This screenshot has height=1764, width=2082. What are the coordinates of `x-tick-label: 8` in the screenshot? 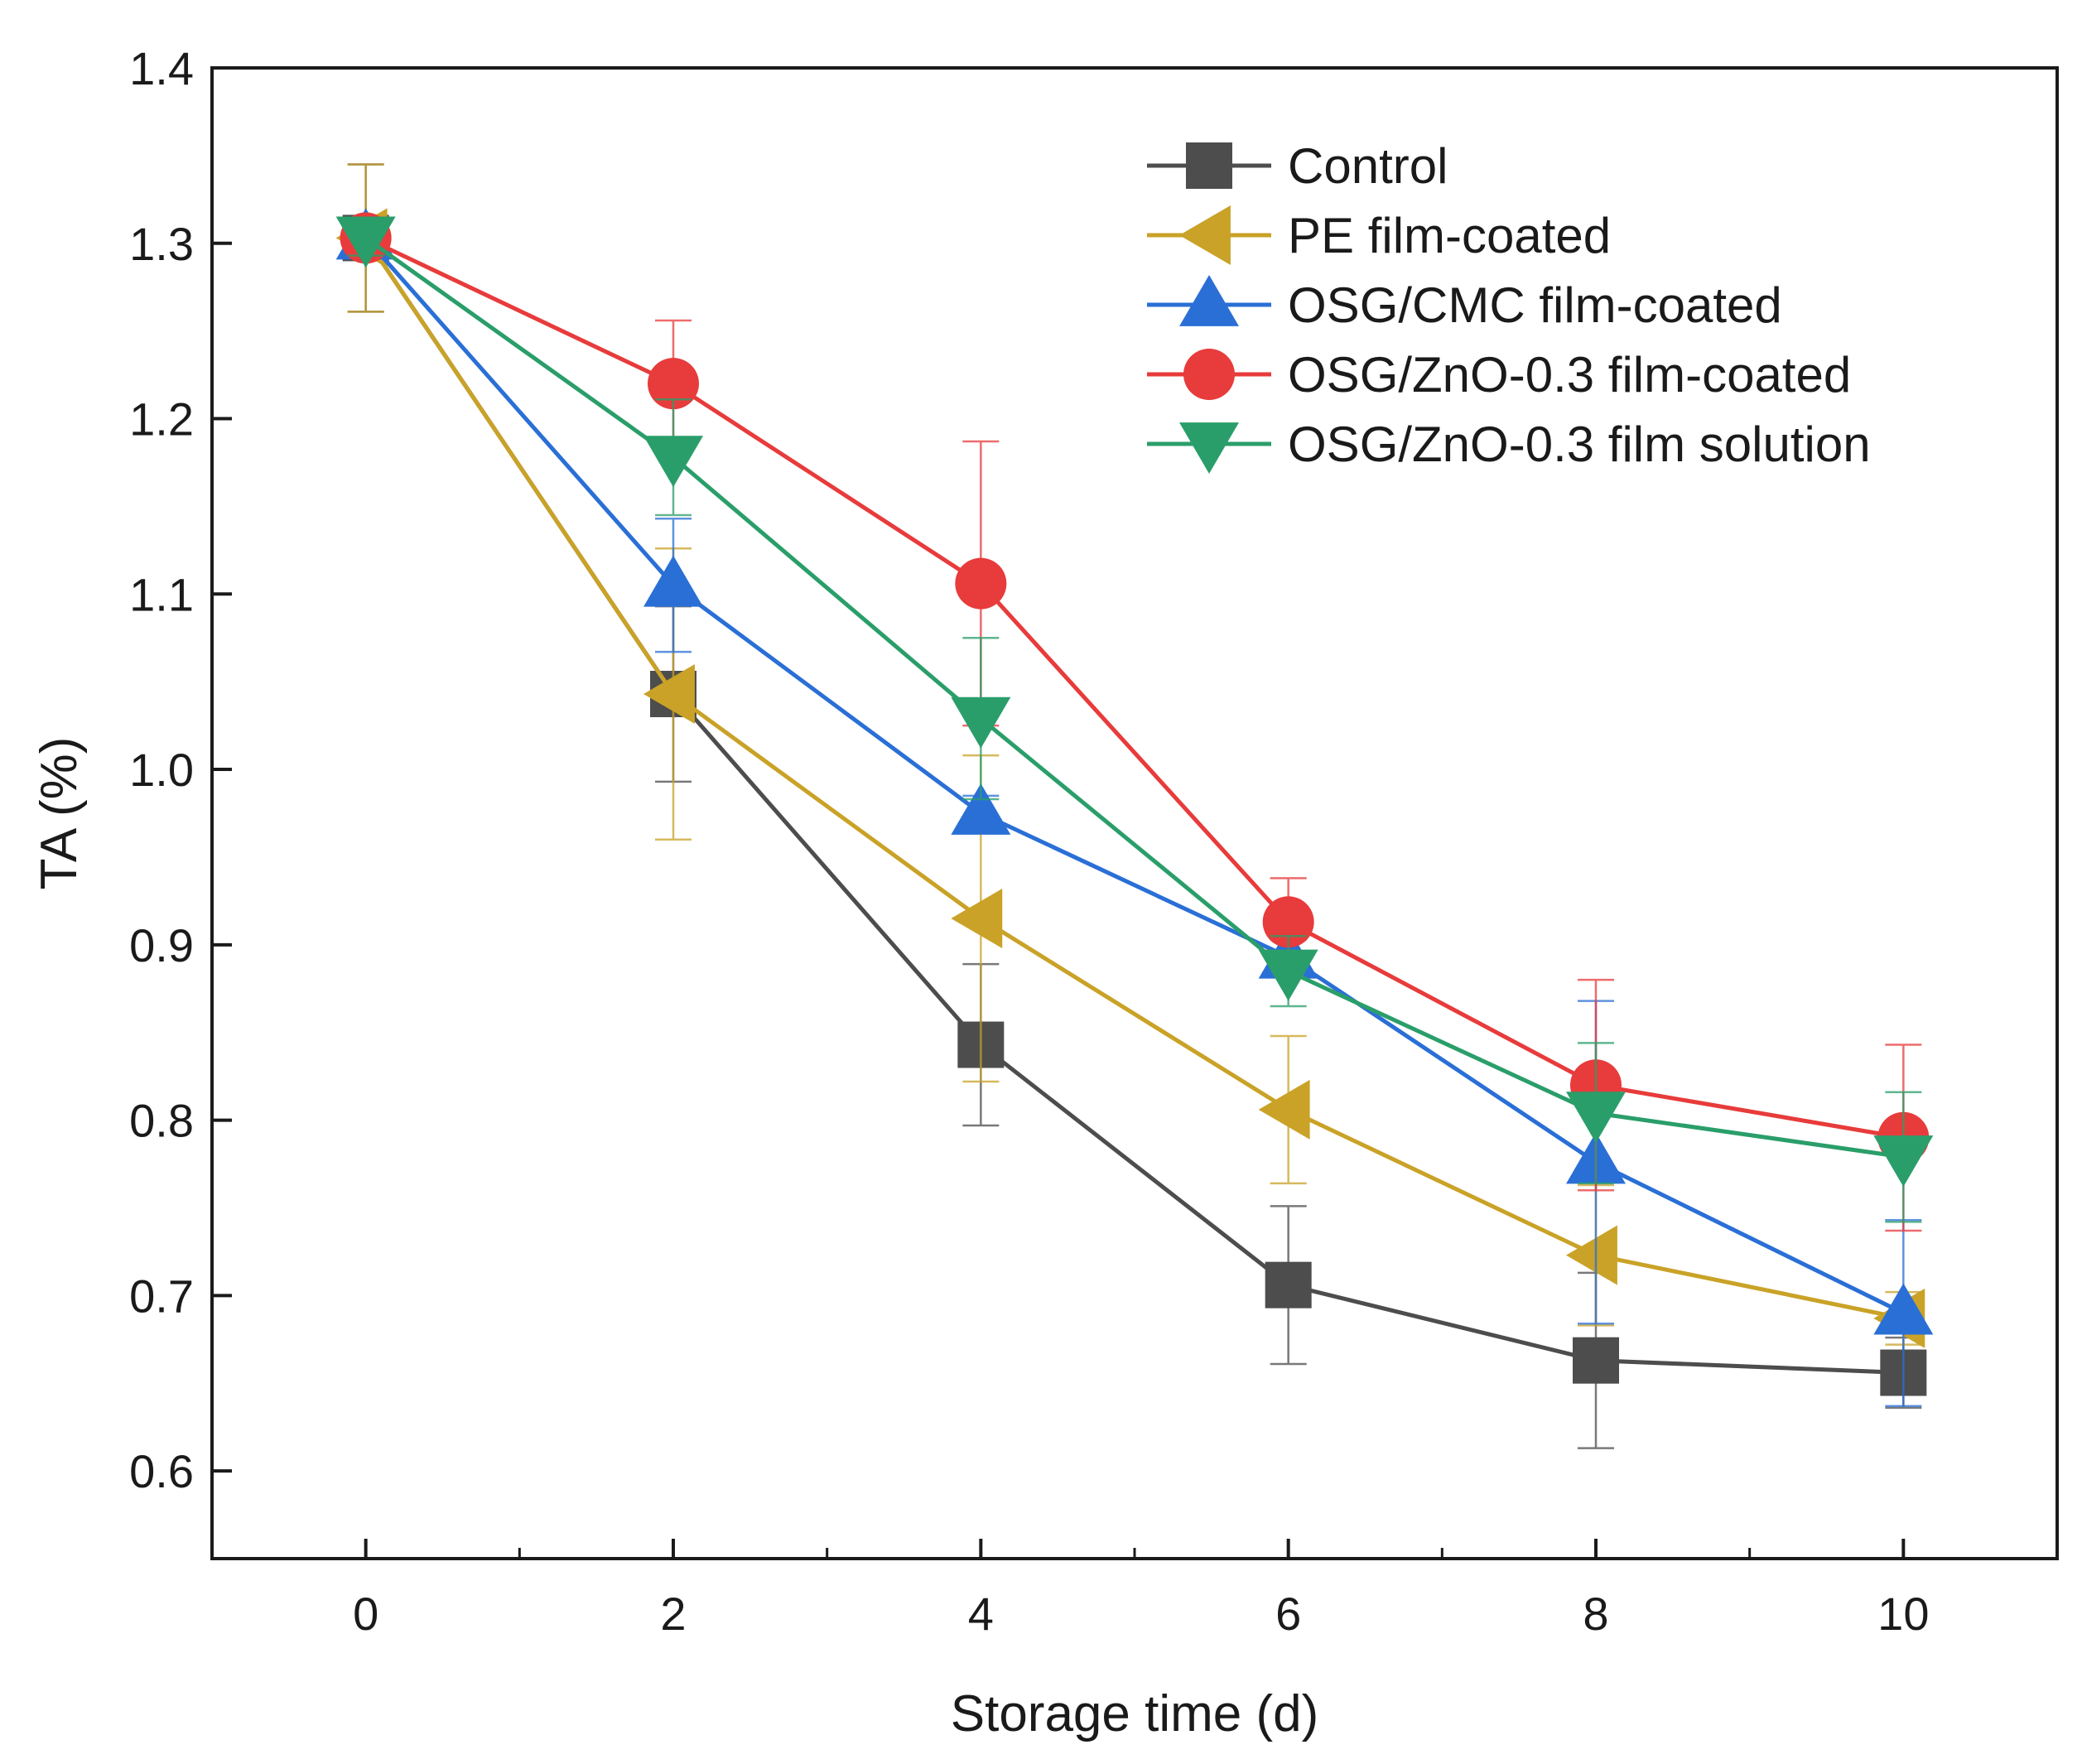 It's located at (1595, 1614).